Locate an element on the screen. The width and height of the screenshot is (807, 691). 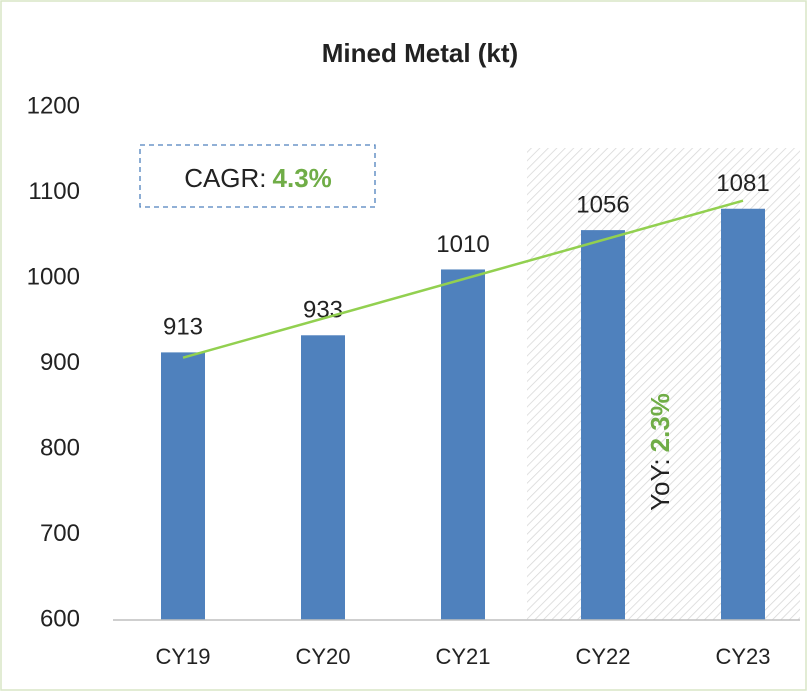
y-tick-label: 1200 is located at coordinates (53, 105).